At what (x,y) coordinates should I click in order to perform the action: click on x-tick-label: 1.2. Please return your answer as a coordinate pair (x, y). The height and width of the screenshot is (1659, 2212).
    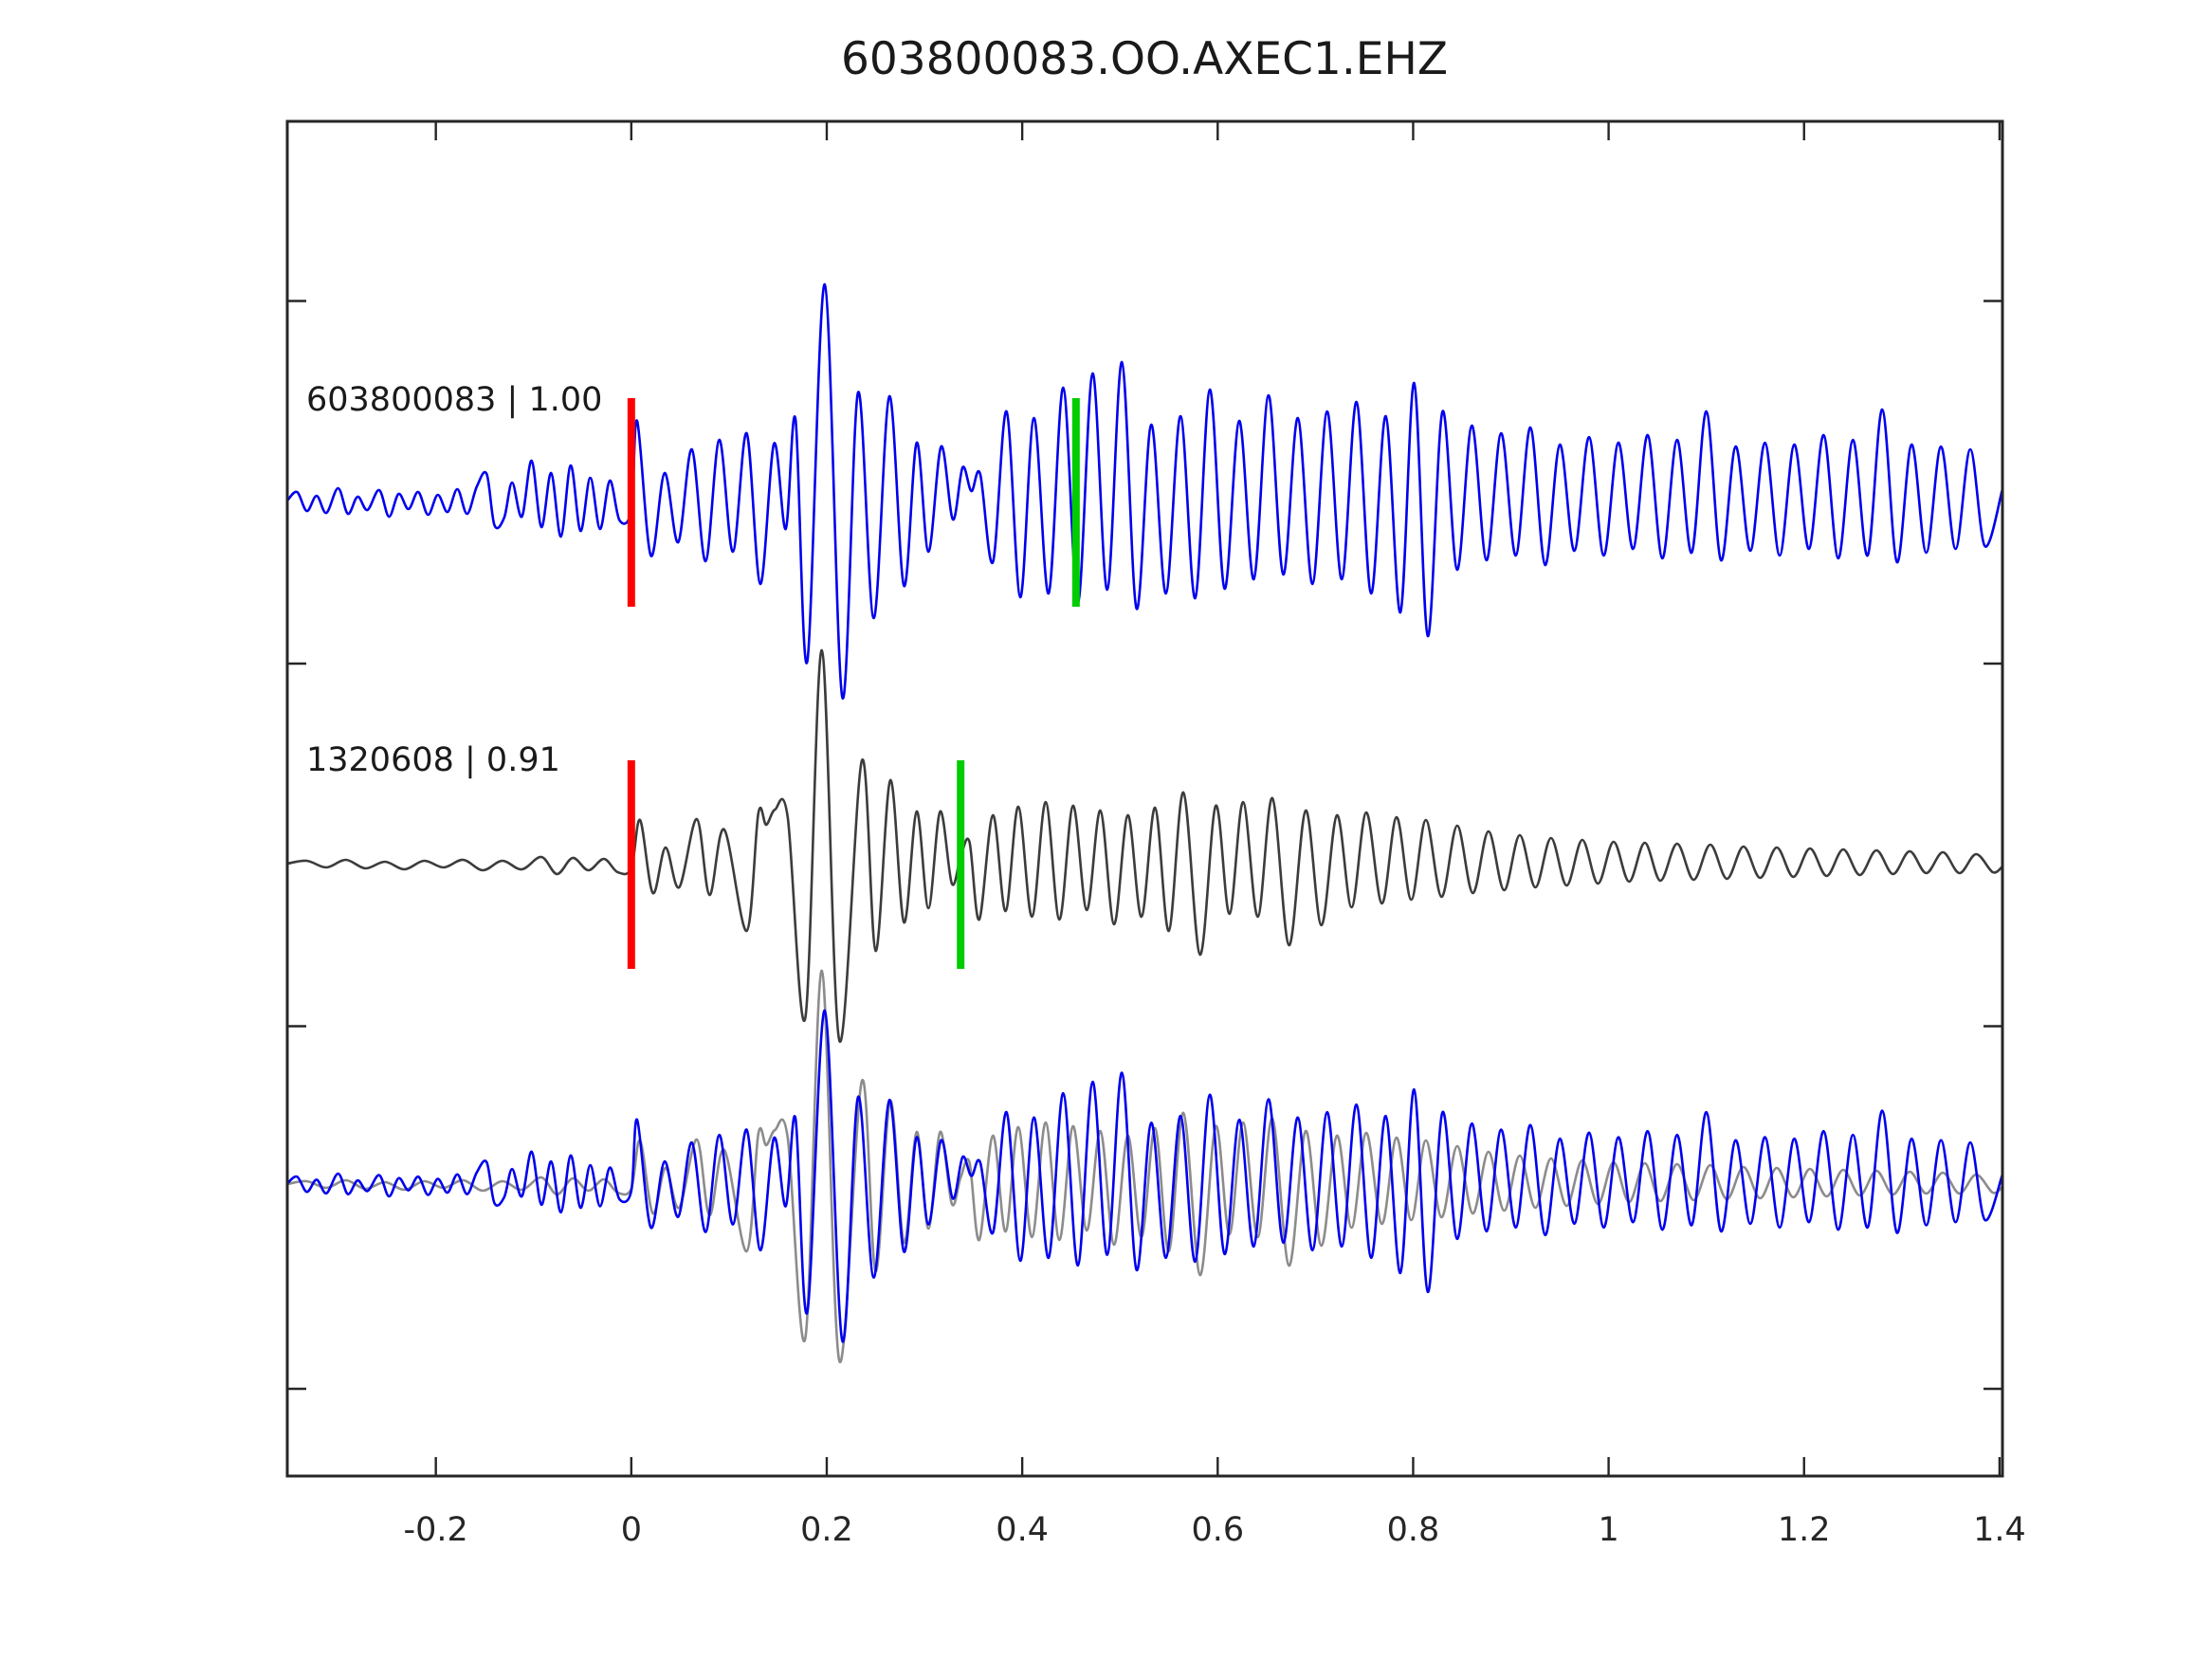
    Looking at the image, I should click on (1804, 1530).